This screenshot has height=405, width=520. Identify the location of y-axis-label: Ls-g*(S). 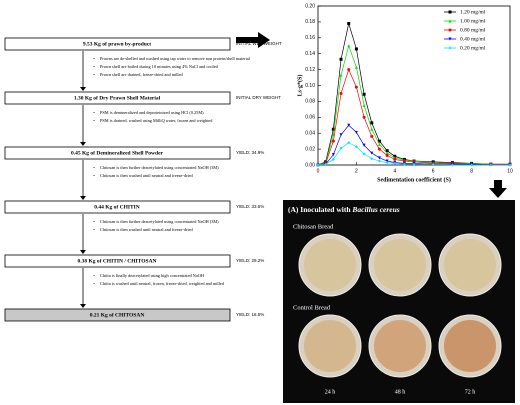
(299, 86).